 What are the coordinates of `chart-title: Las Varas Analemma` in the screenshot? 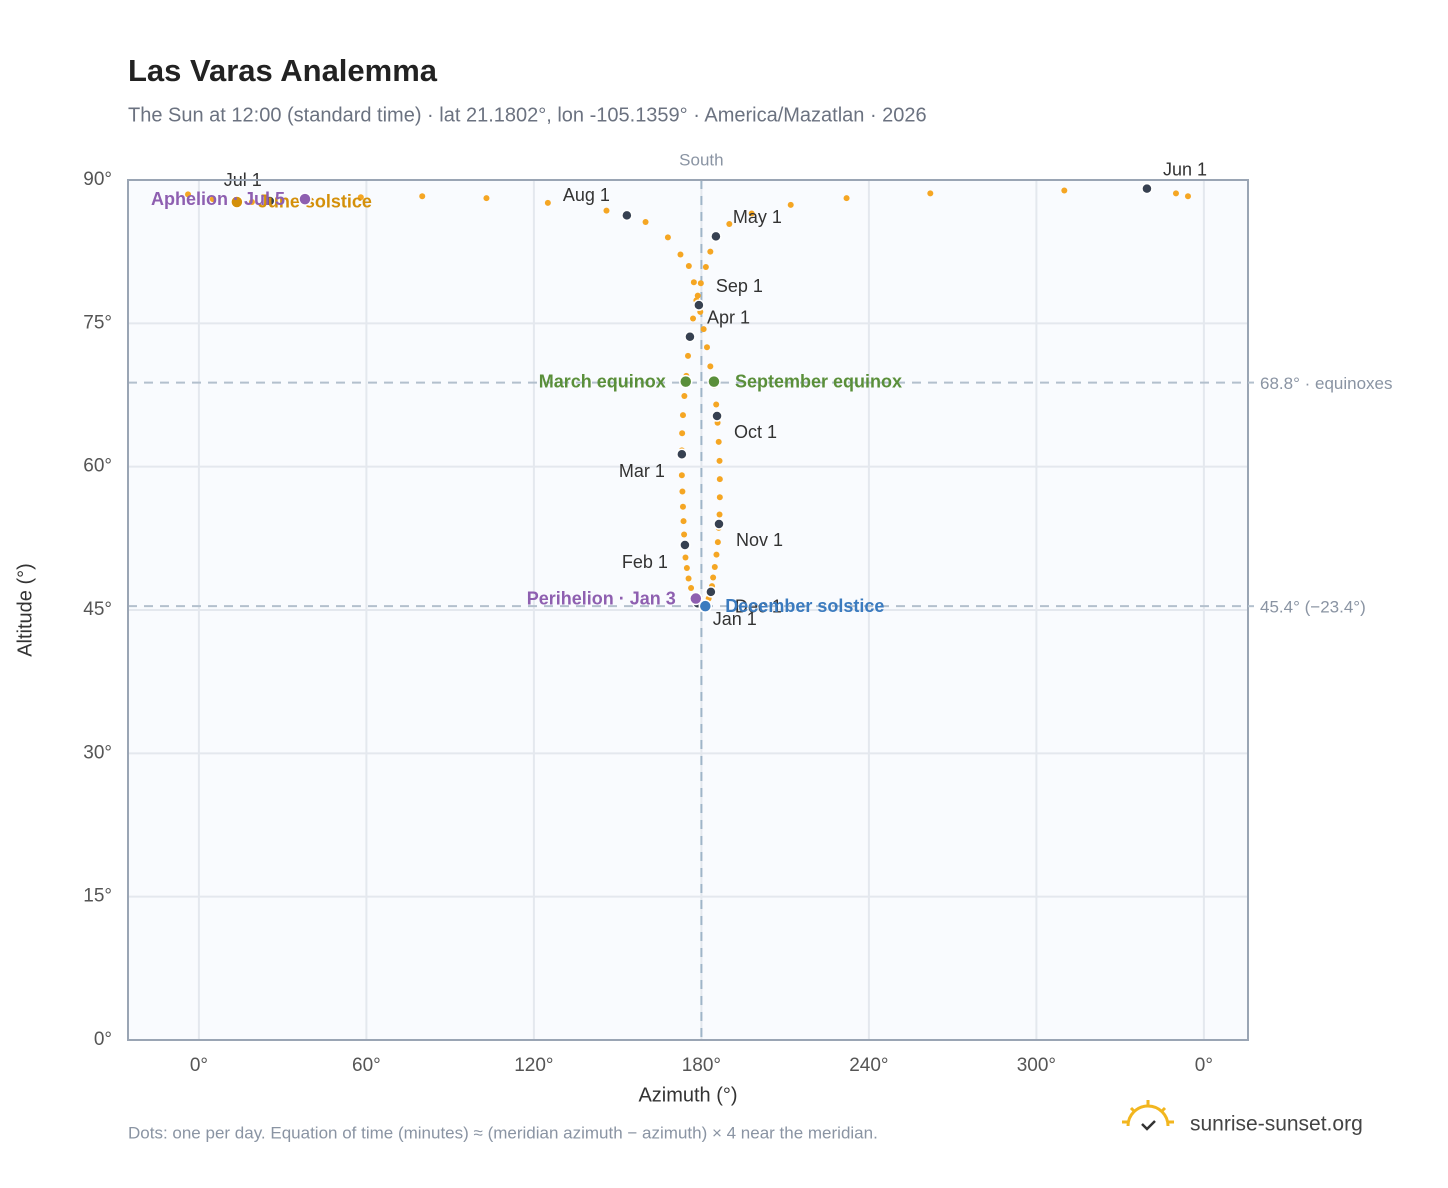 It's located at (283, 70).